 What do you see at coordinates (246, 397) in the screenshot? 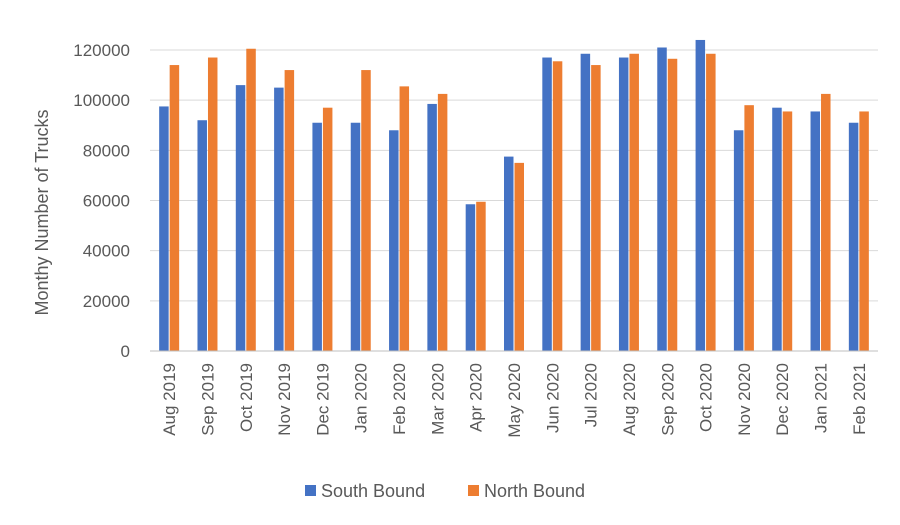
I see `x-tick-label: Oct 2019` at bounding box center [246, 397].